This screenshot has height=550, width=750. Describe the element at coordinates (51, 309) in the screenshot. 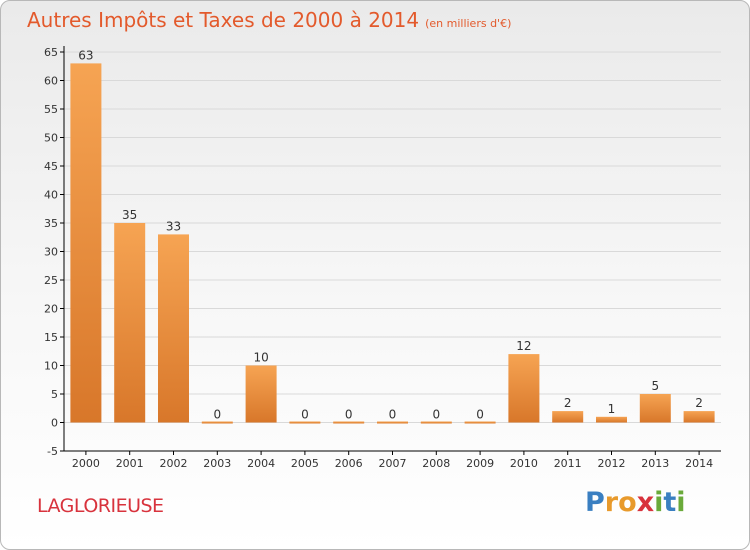

I see `y-tick-label: 20` at that location.